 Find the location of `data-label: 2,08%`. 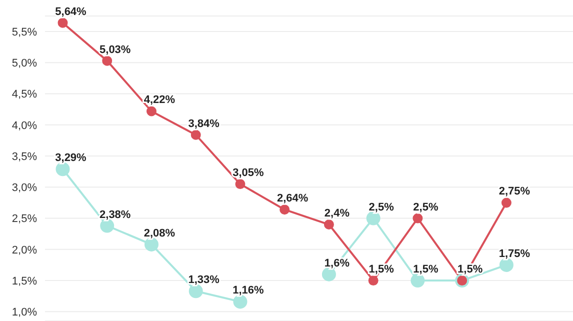

data-label: 2,08% is located at coordinates (160, 233).